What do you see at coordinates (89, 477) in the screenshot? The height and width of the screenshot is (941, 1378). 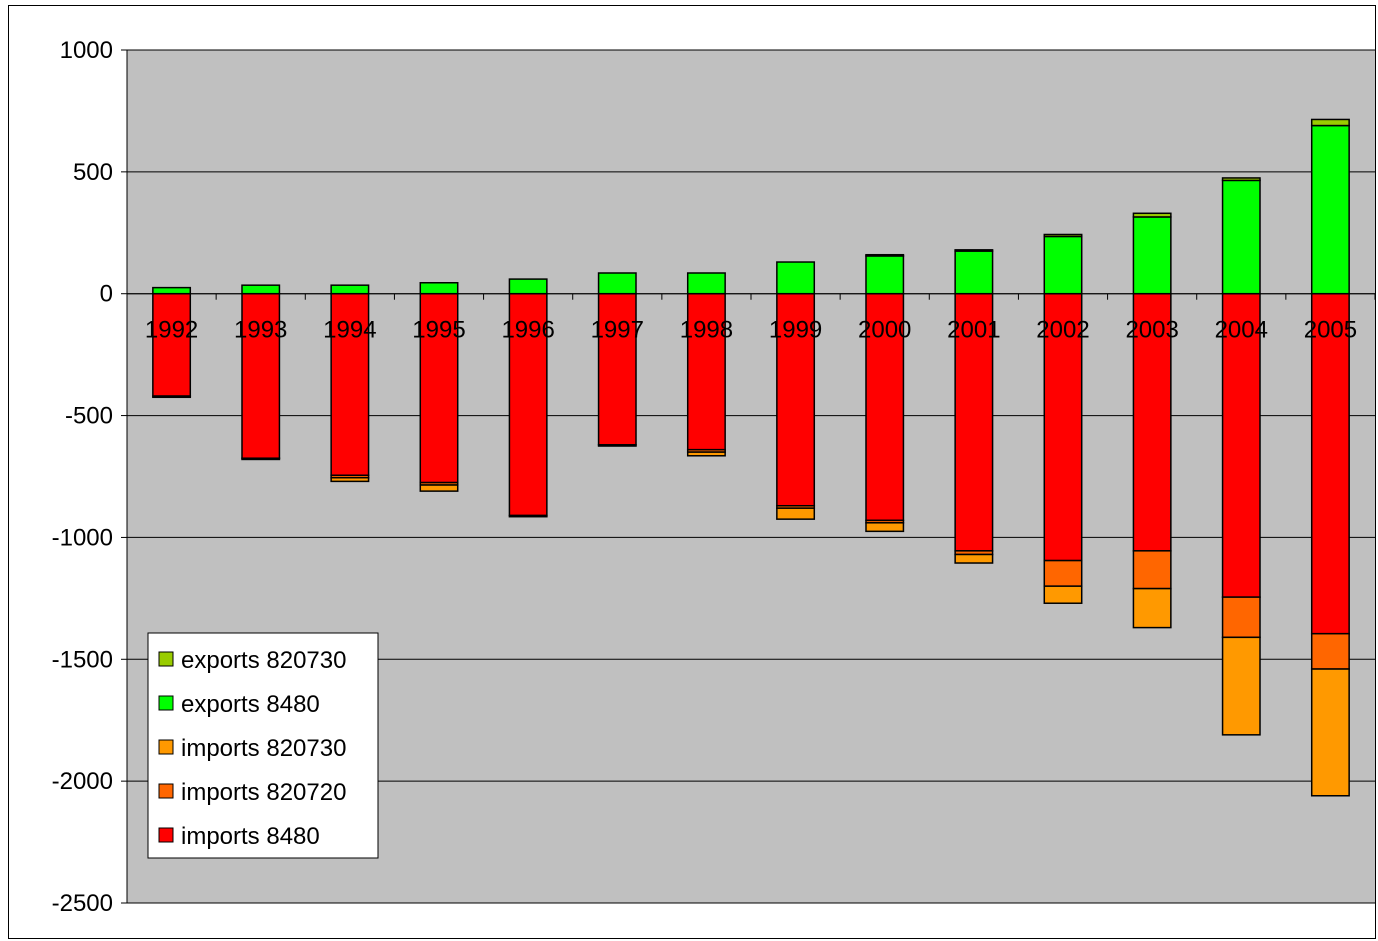 I see `y-axis-ticks: 1000 500 0 -500 -1000 -1500 -2000 -2500` at bounding box center [89, 477].